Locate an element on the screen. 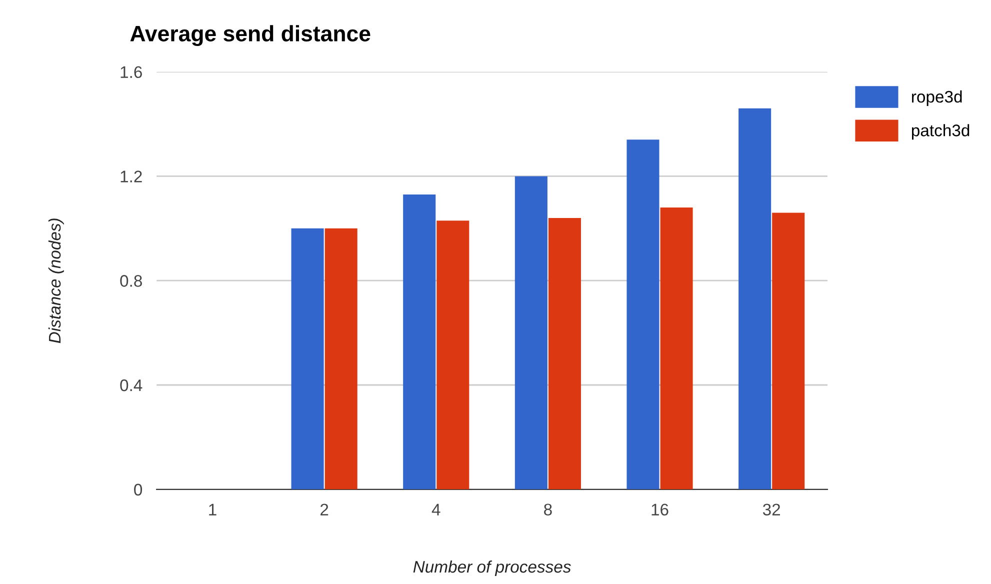 This screenshot has height=584, width=991. y-axis-title: Distance (nodes) is located at coordinates (56, 281).